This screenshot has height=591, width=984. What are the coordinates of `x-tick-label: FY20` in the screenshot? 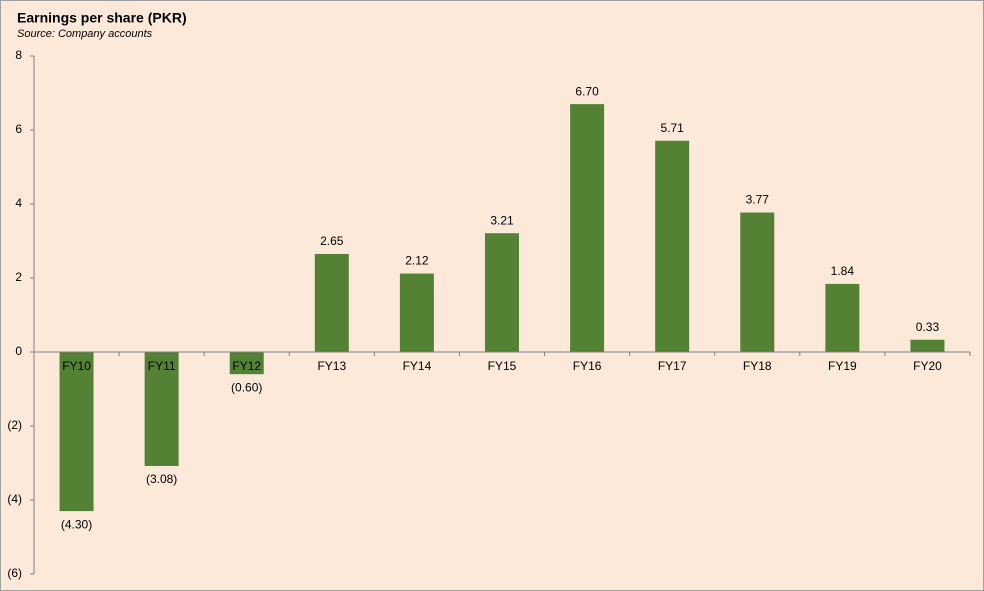 It's located at (927, 366).